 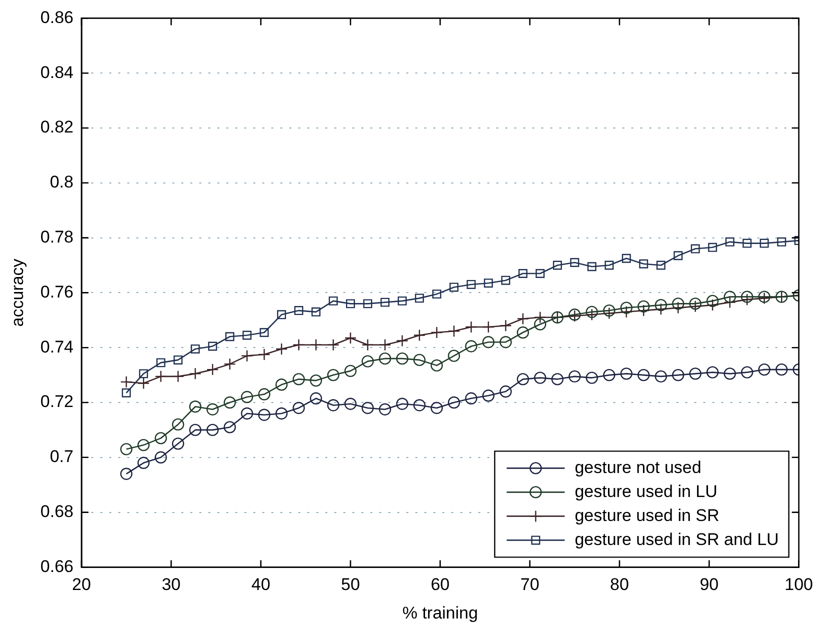 What do you see at coordinates (350, 584) in the screenshot?
I see `x-tick-label: 50` at bounding box center [350, 584].